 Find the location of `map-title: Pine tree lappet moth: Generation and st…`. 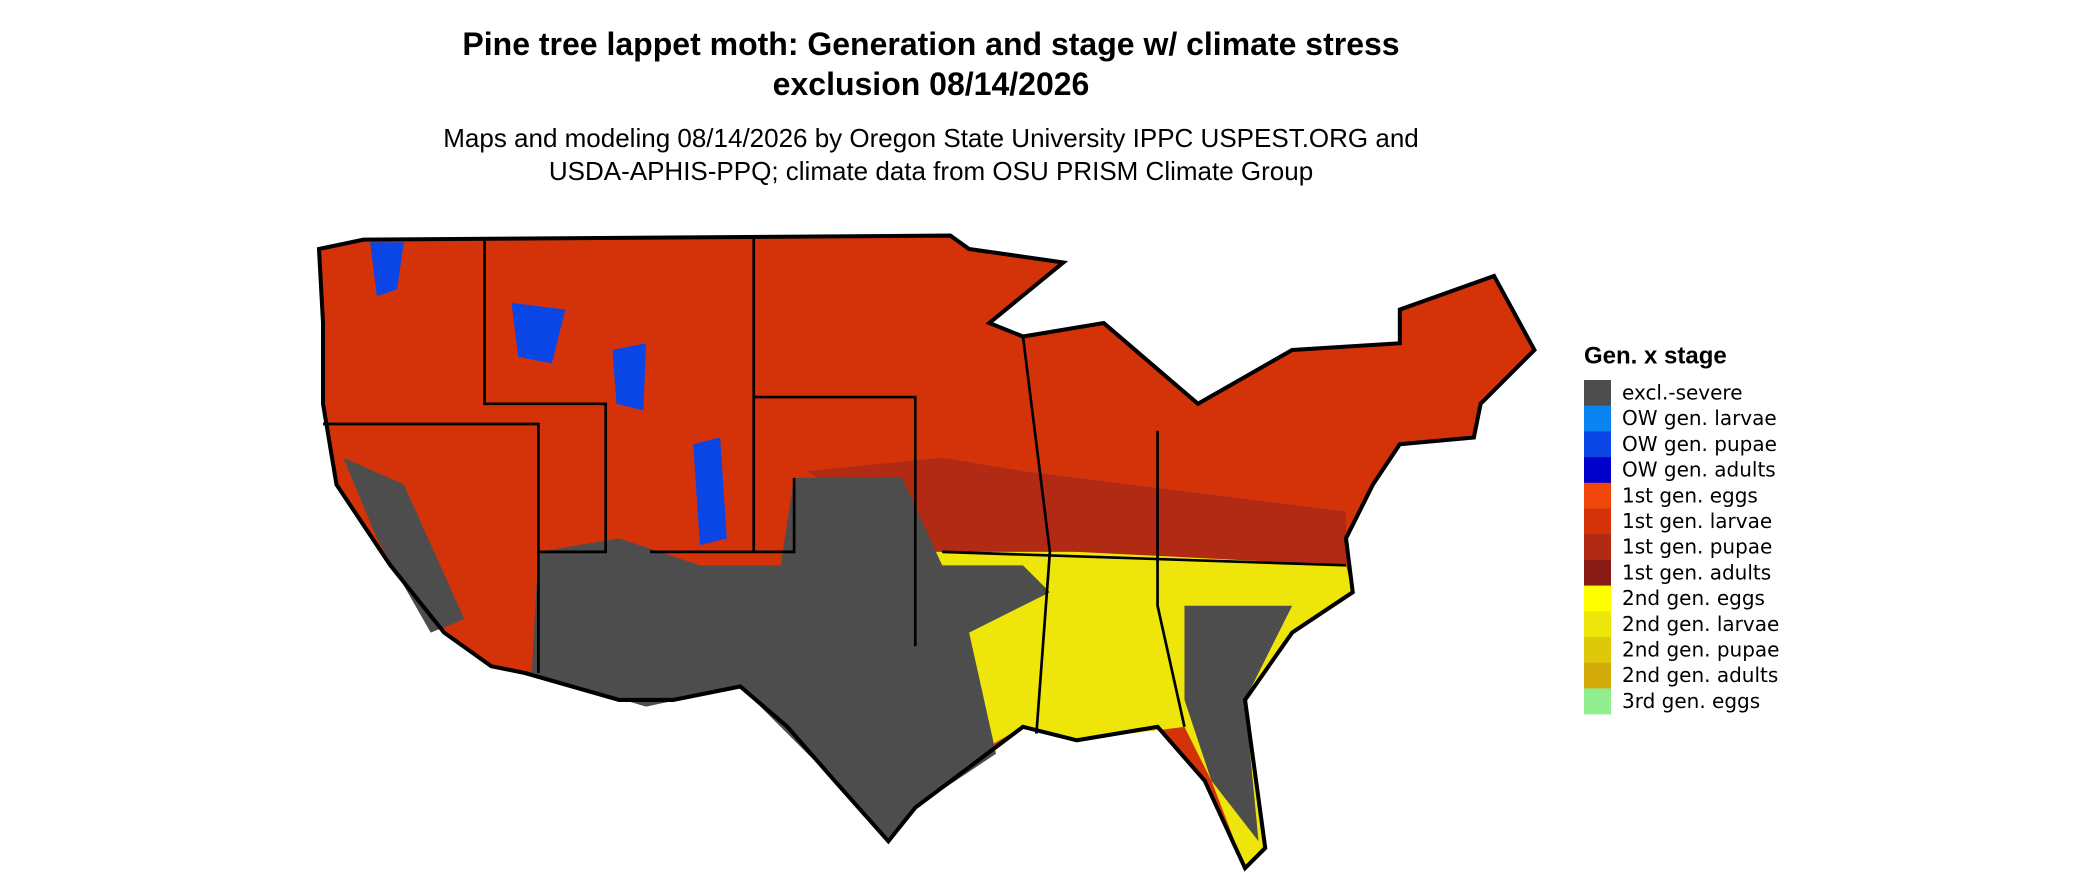

map-title: Pine tree lappet moth: Generation and st… is located at coordinates (931, 64).